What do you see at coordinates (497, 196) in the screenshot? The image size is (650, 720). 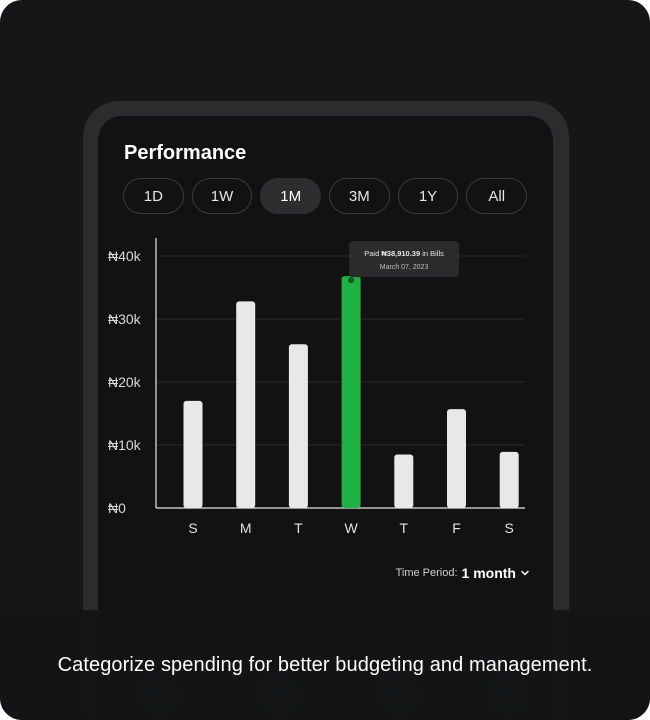 I see `tab-all: All` at bounding box center [497, 196].